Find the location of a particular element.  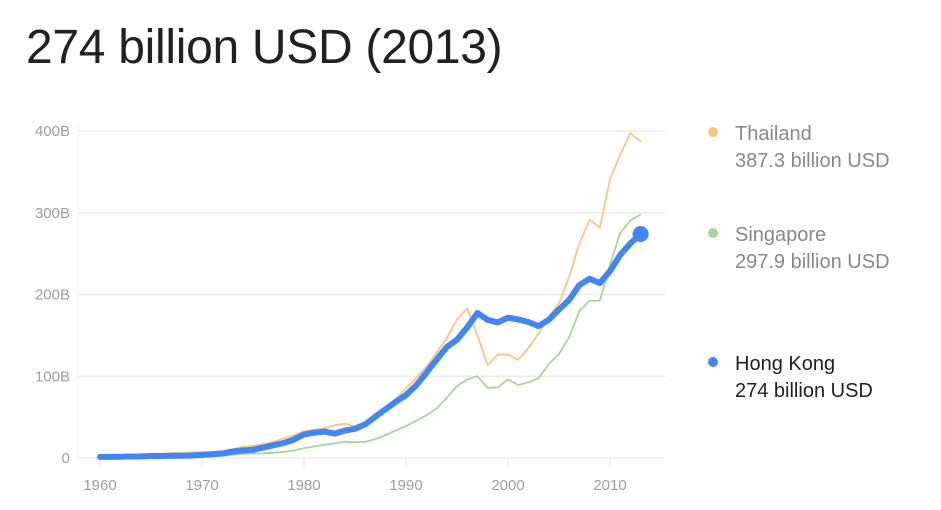

y-axis-ticks: 0 100B 200B 300B 400B is located at coordinates (52, 295).